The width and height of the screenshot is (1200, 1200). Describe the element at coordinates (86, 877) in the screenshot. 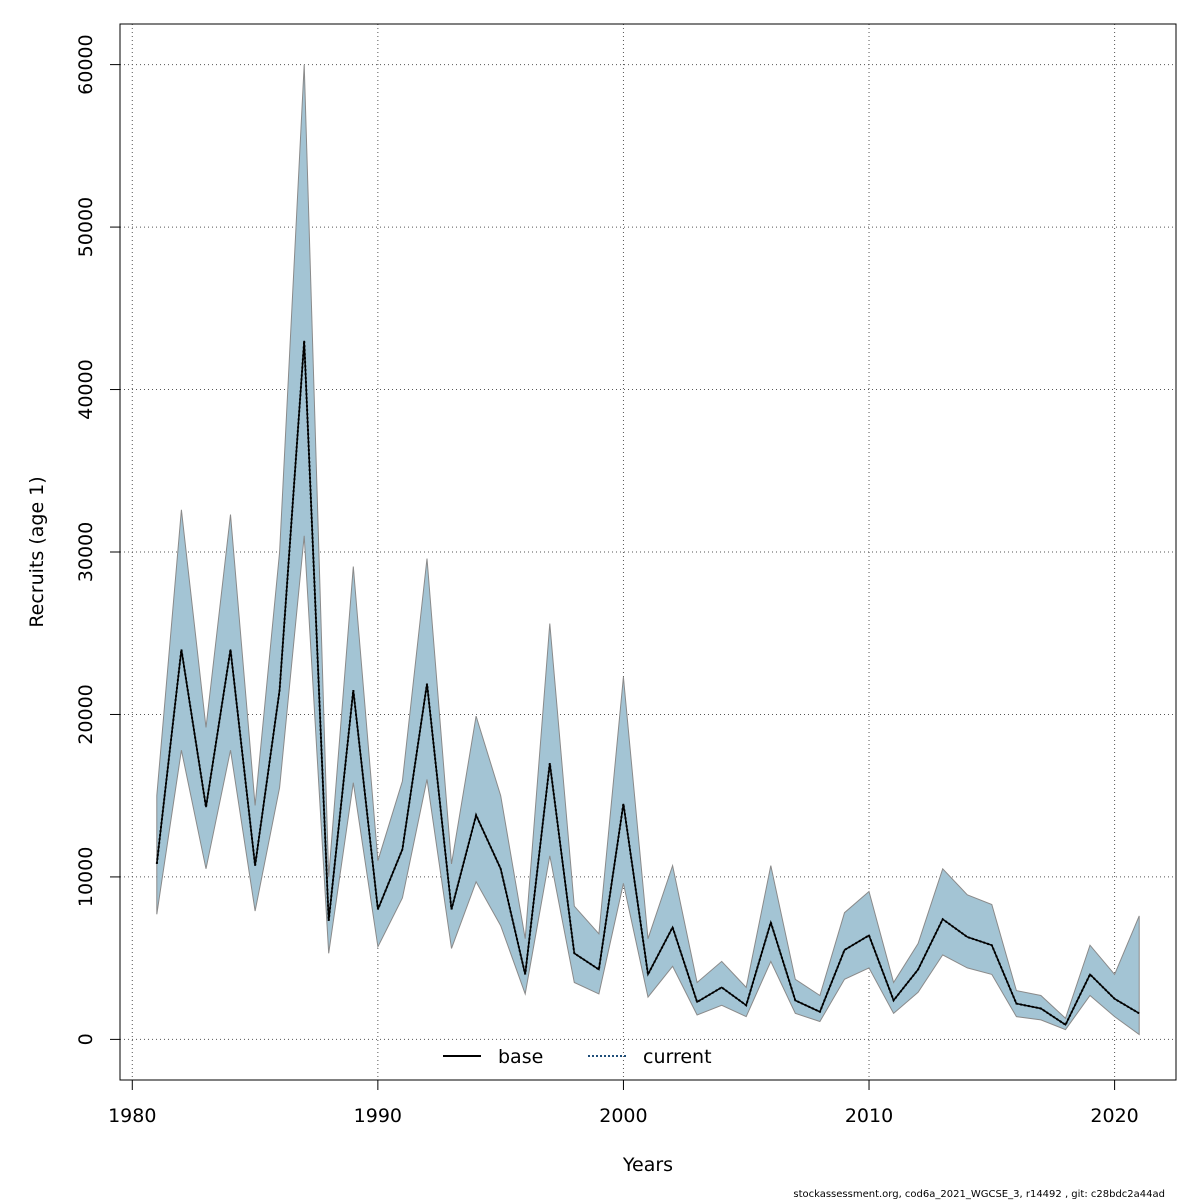

I see `y-tick-label: 10000` at that location.